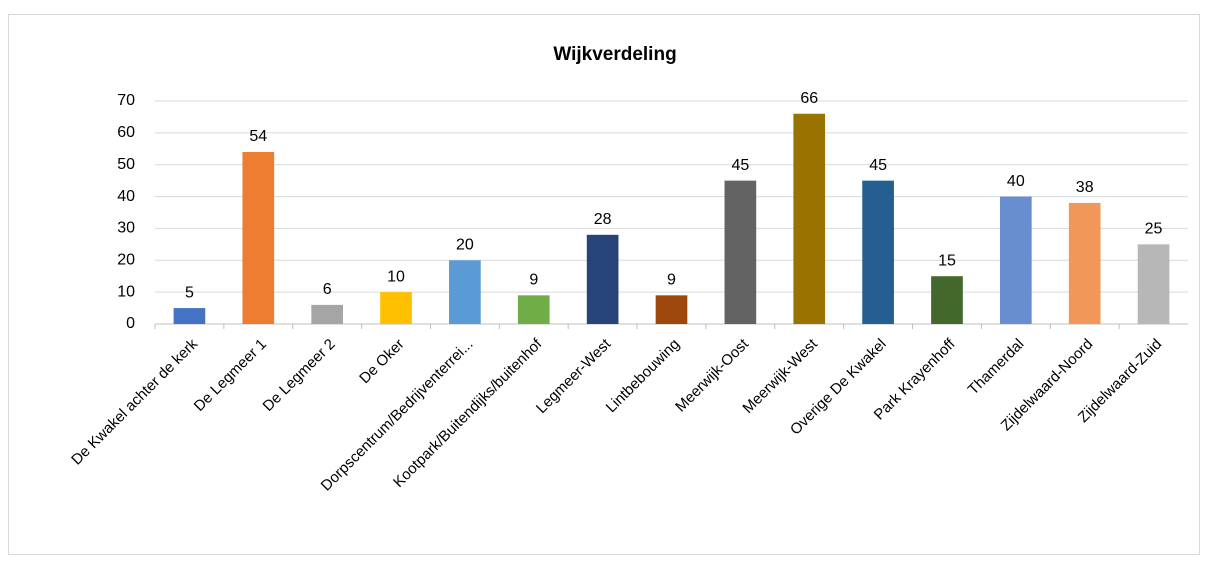 The image size is (1209, 561). What do you see at coordinates (130, 323) in the screenshot?
I see `y-tick-label: 0` at bounding box center [130, 323].